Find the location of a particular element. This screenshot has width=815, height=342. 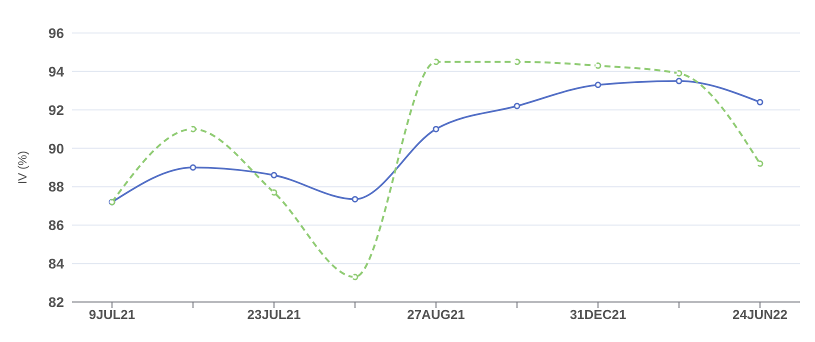

y-tick-label: 94 is located at coordinates (56, 71).